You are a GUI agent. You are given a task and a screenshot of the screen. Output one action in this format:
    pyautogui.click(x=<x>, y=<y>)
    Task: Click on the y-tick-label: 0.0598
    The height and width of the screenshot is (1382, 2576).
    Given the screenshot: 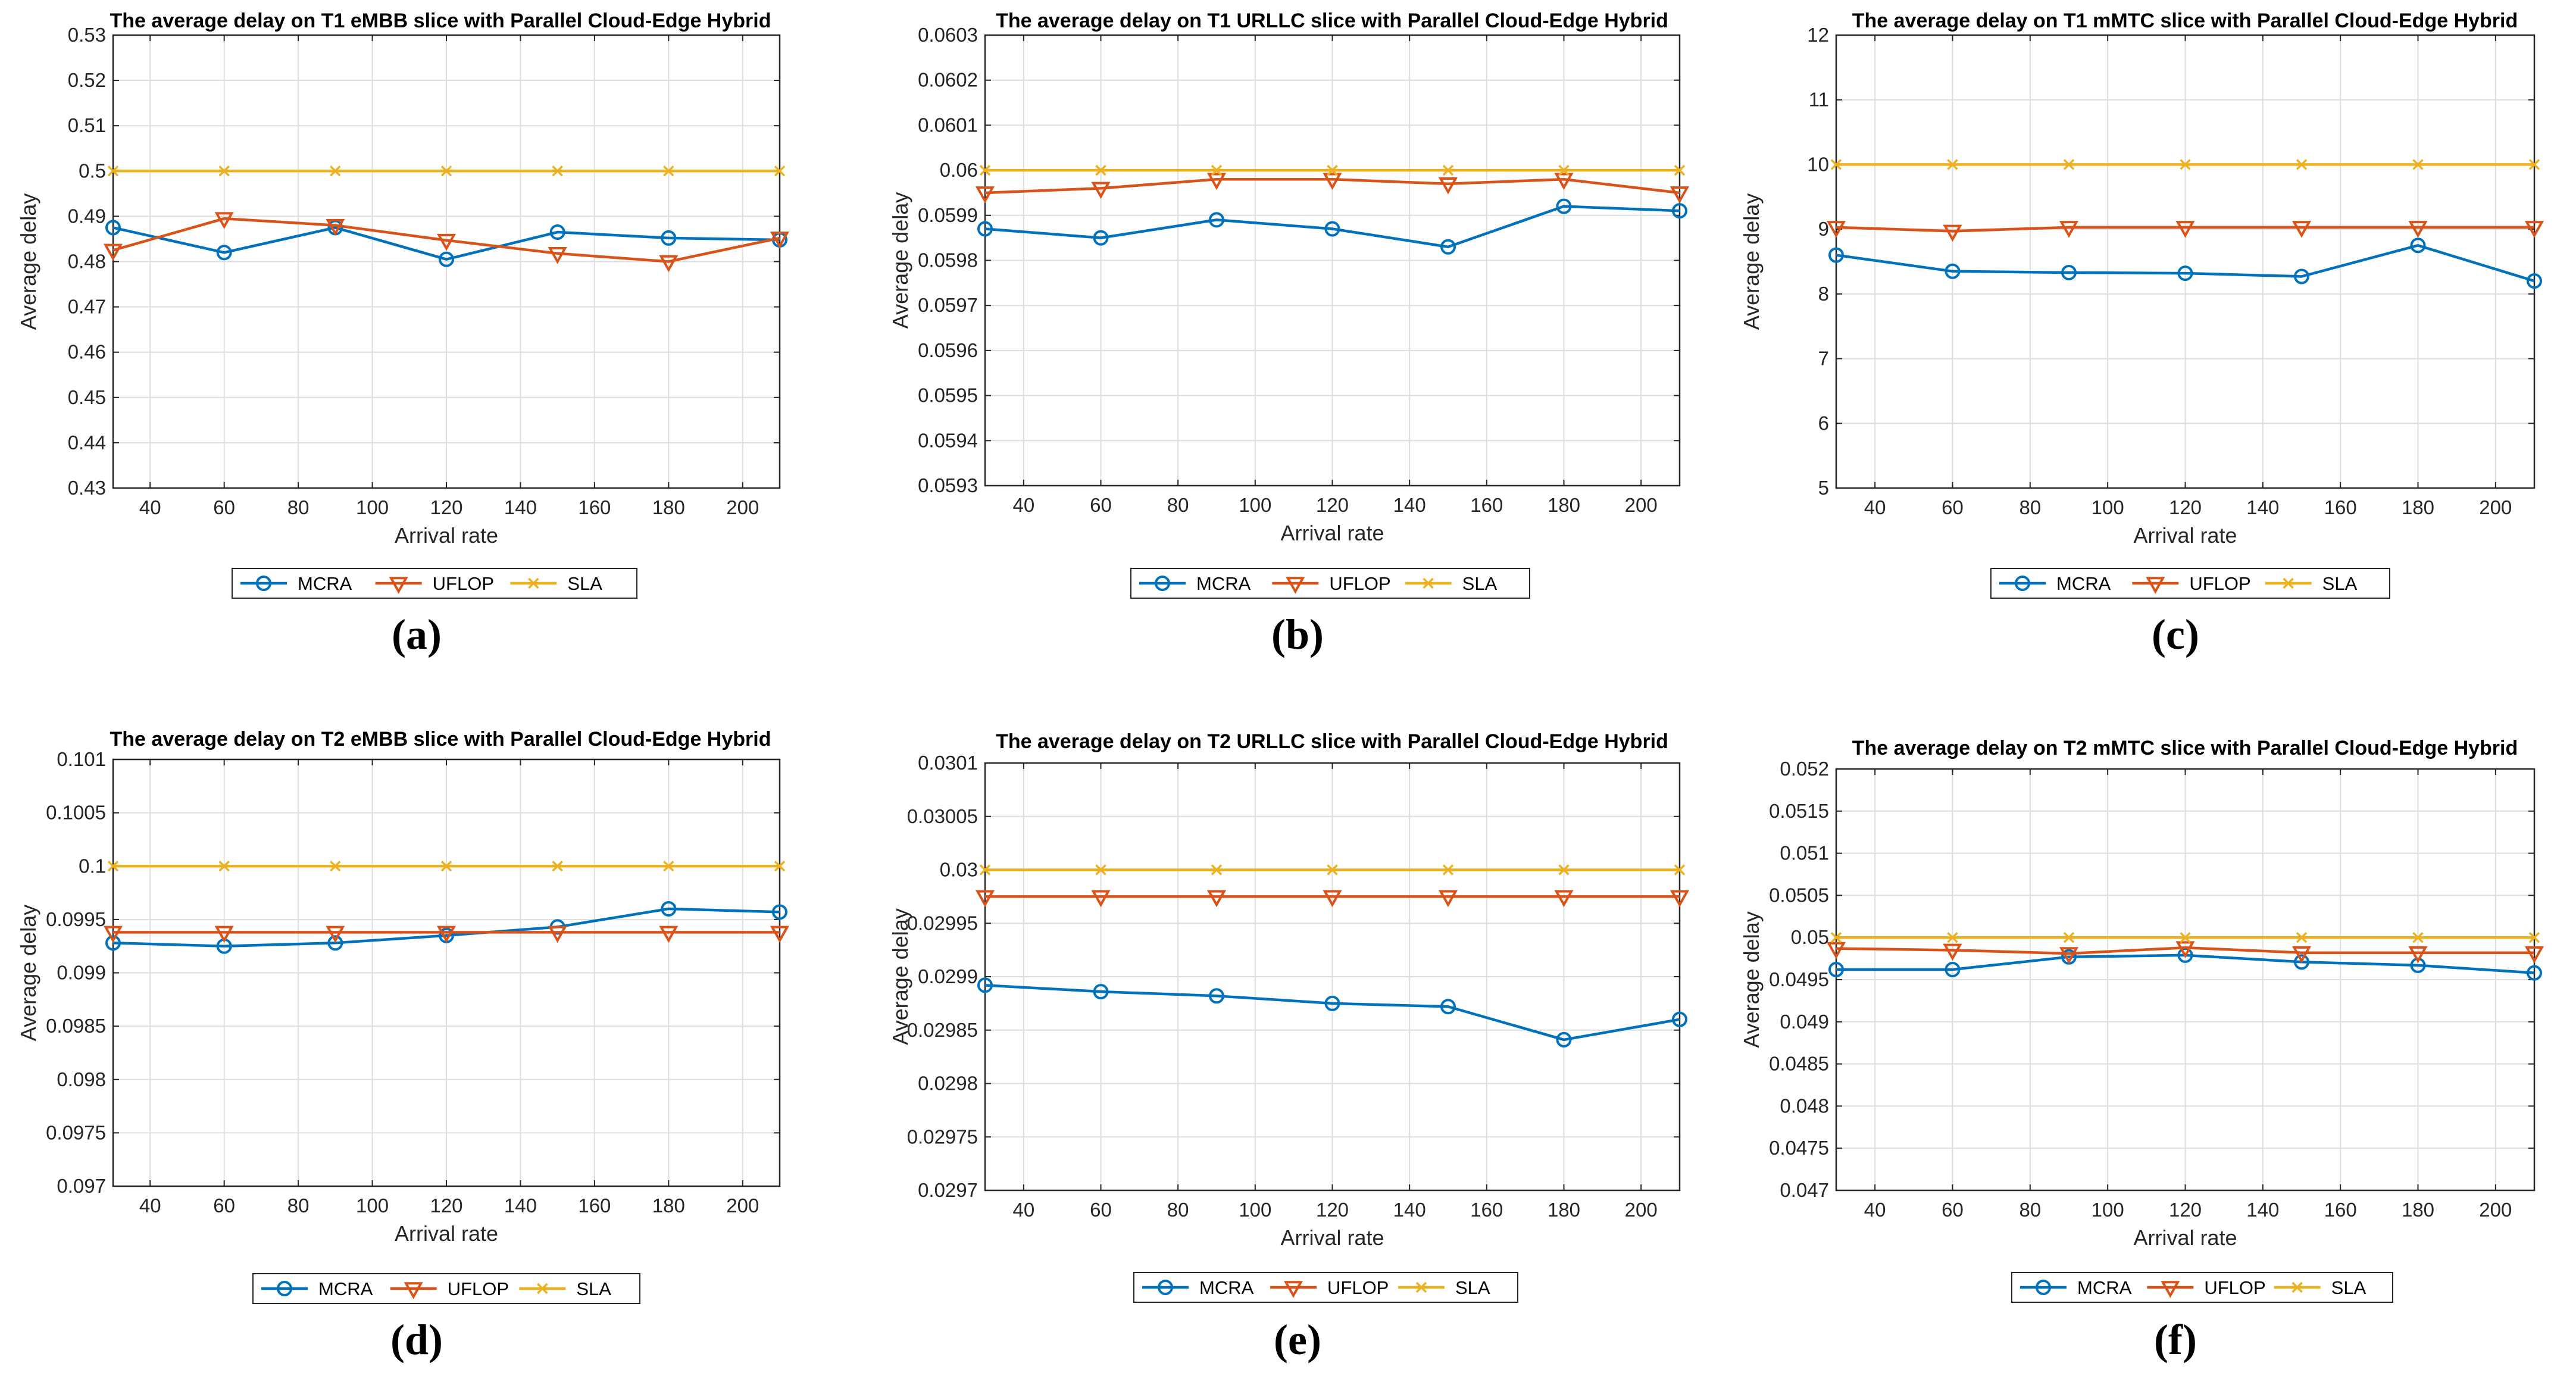 What is the action you would take?
    pyautogui.click(x=948, y=260)
    